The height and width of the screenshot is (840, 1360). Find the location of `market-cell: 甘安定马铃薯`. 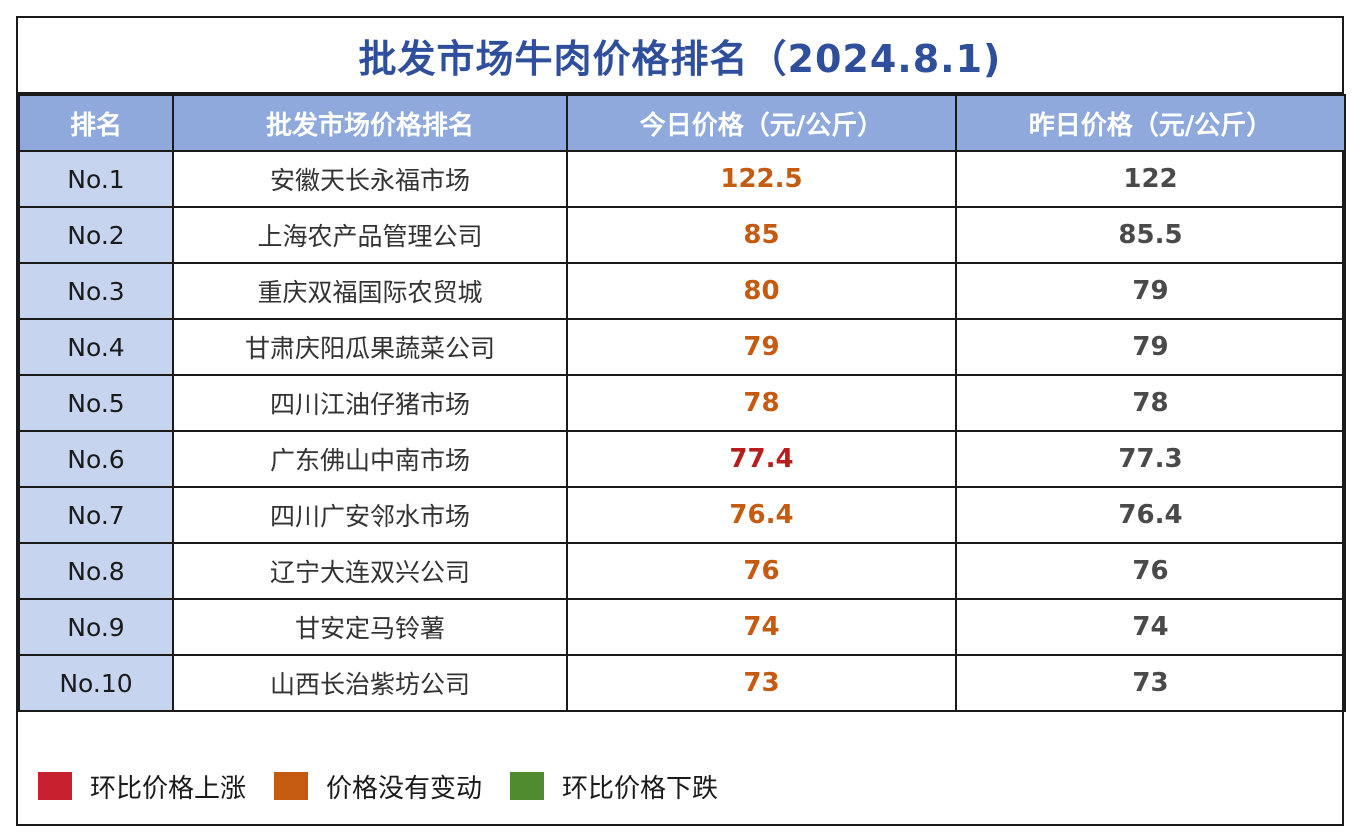

market-cell: 甘安定马铃薯 is located at coordinates (370, 627).